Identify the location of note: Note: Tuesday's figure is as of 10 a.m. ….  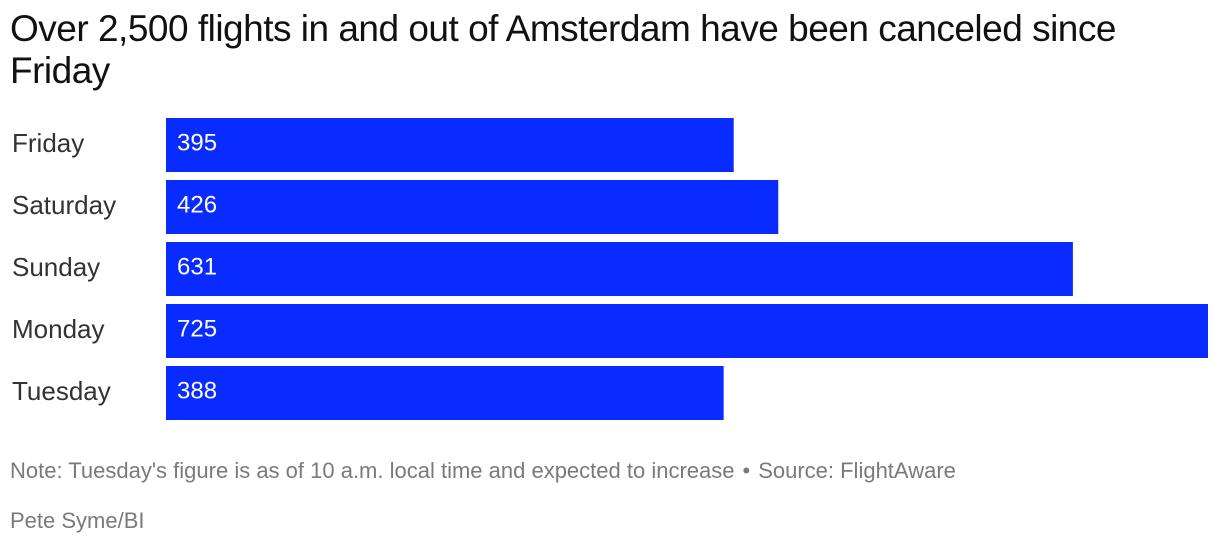
(372, 470).